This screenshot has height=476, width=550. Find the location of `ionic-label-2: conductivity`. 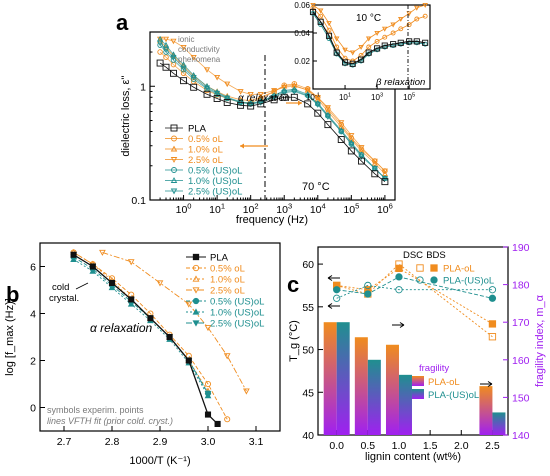

ionic-label-2: conductivity is located at coordinates (199, 49).